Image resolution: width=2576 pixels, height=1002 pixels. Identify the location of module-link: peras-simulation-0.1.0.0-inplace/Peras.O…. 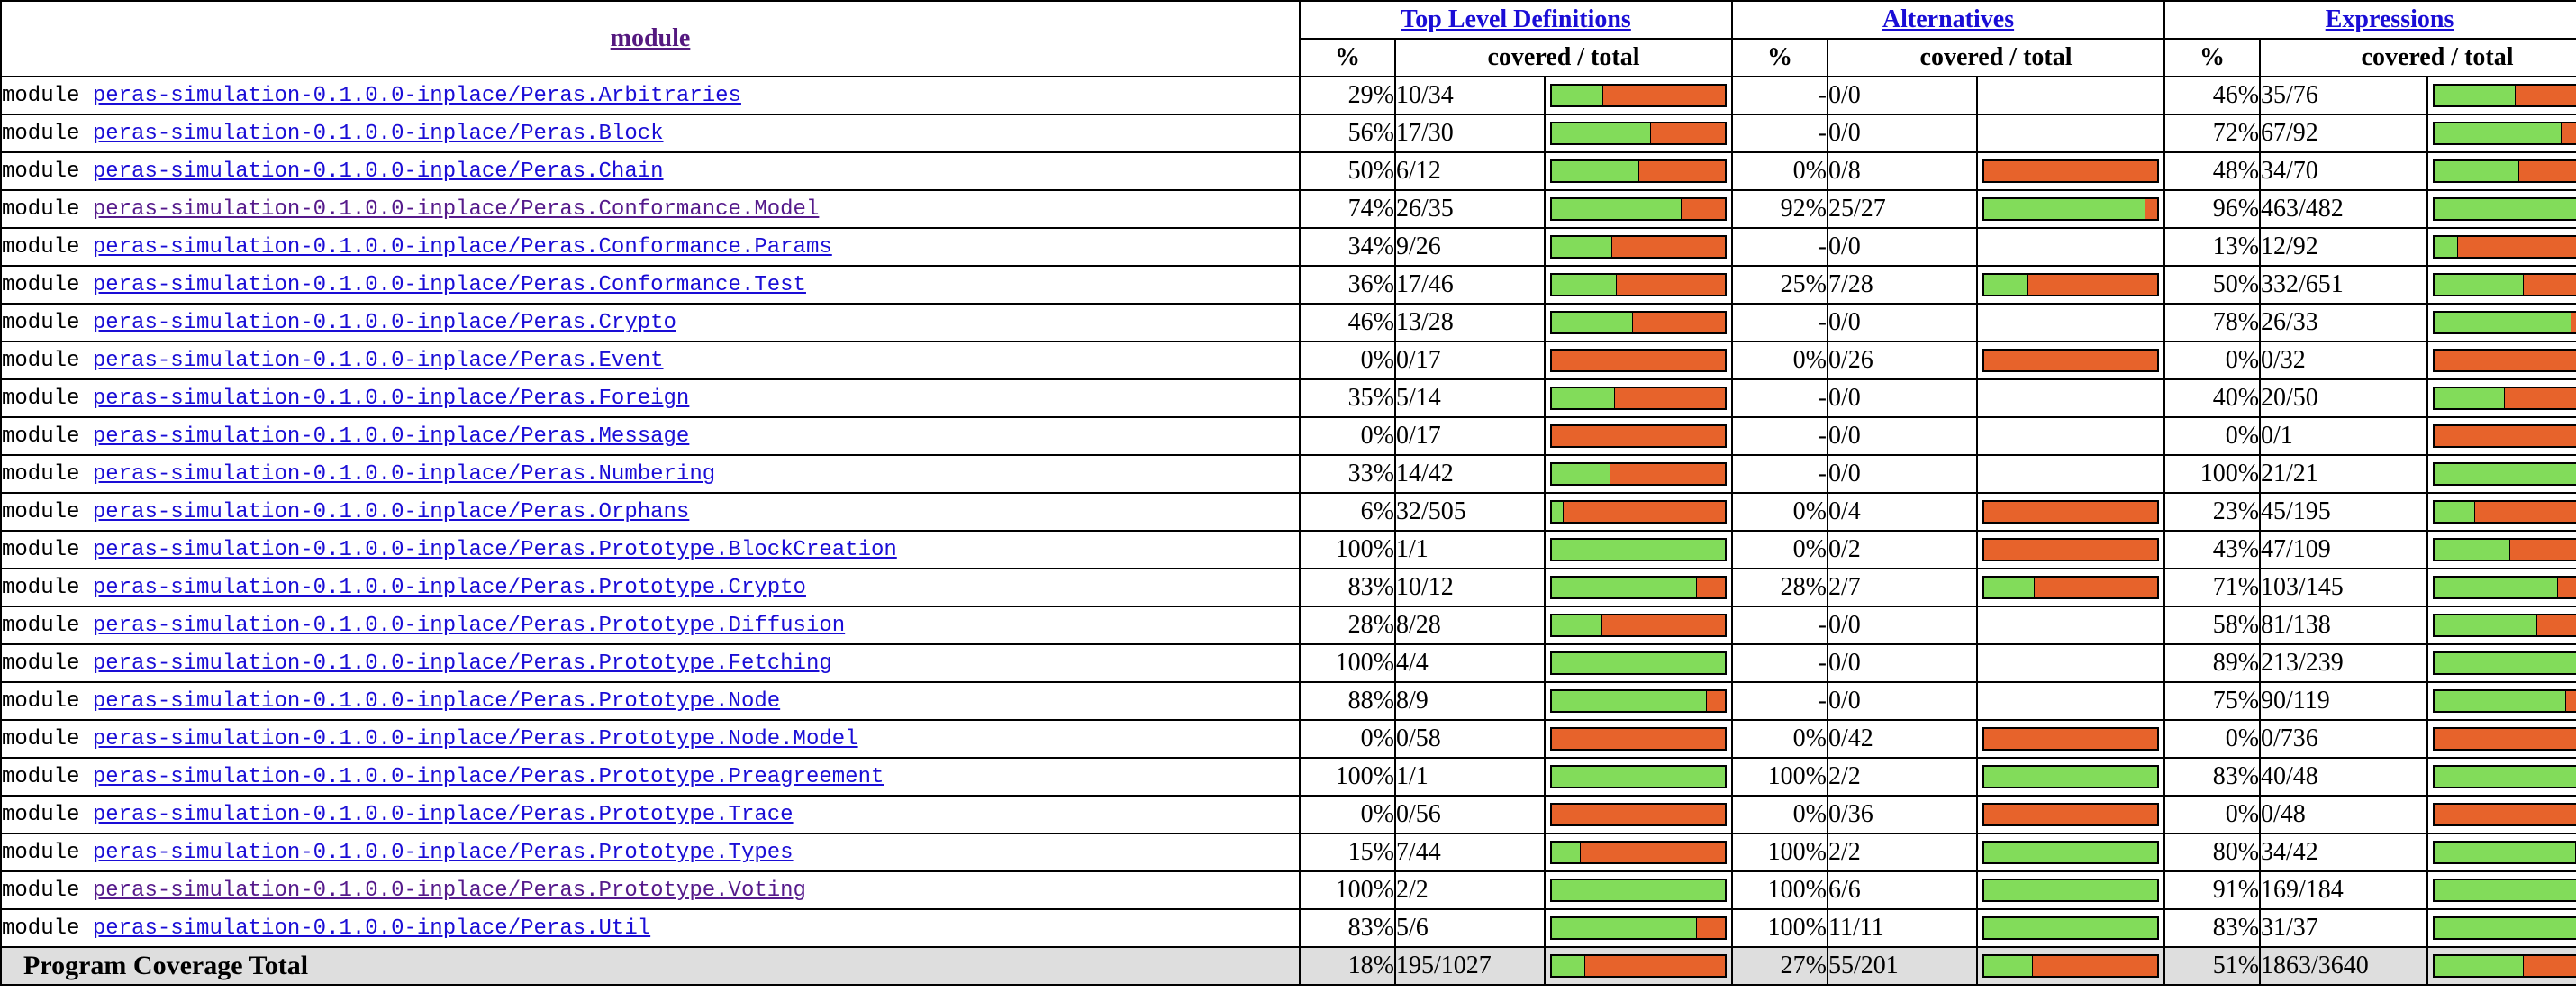
(391, 511).